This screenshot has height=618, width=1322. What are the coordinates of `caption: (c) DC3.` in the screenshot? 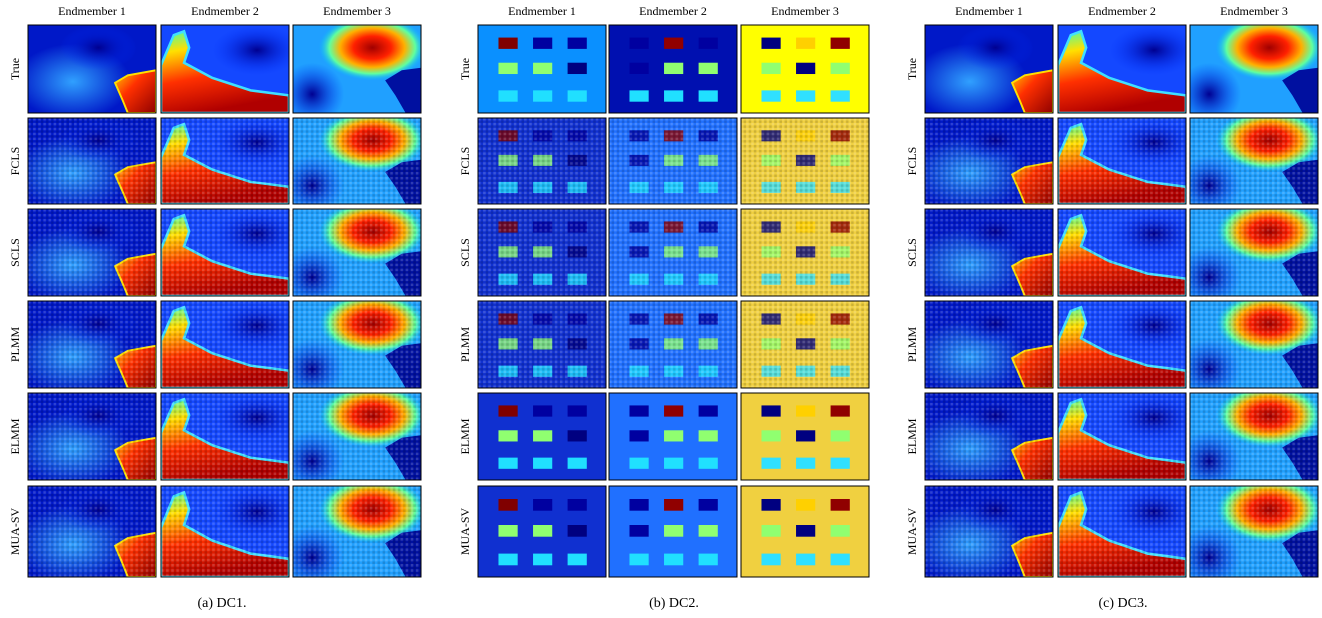 It's located at (1123, 603).